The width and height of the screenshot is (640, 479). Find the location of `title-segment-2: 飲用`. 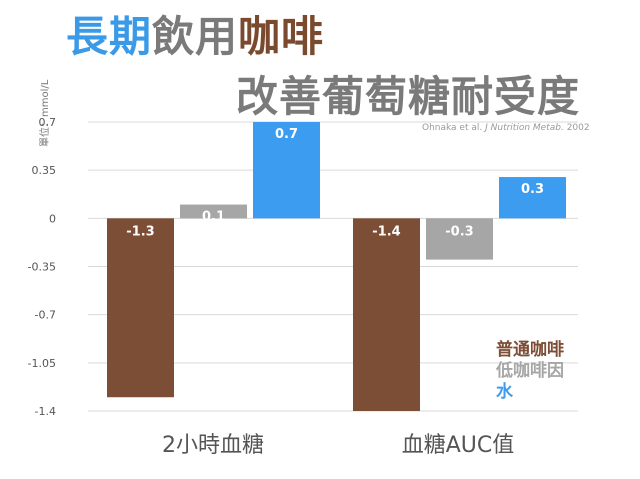

title-segment-2: 飲用 is located at coordinates (195, 36).